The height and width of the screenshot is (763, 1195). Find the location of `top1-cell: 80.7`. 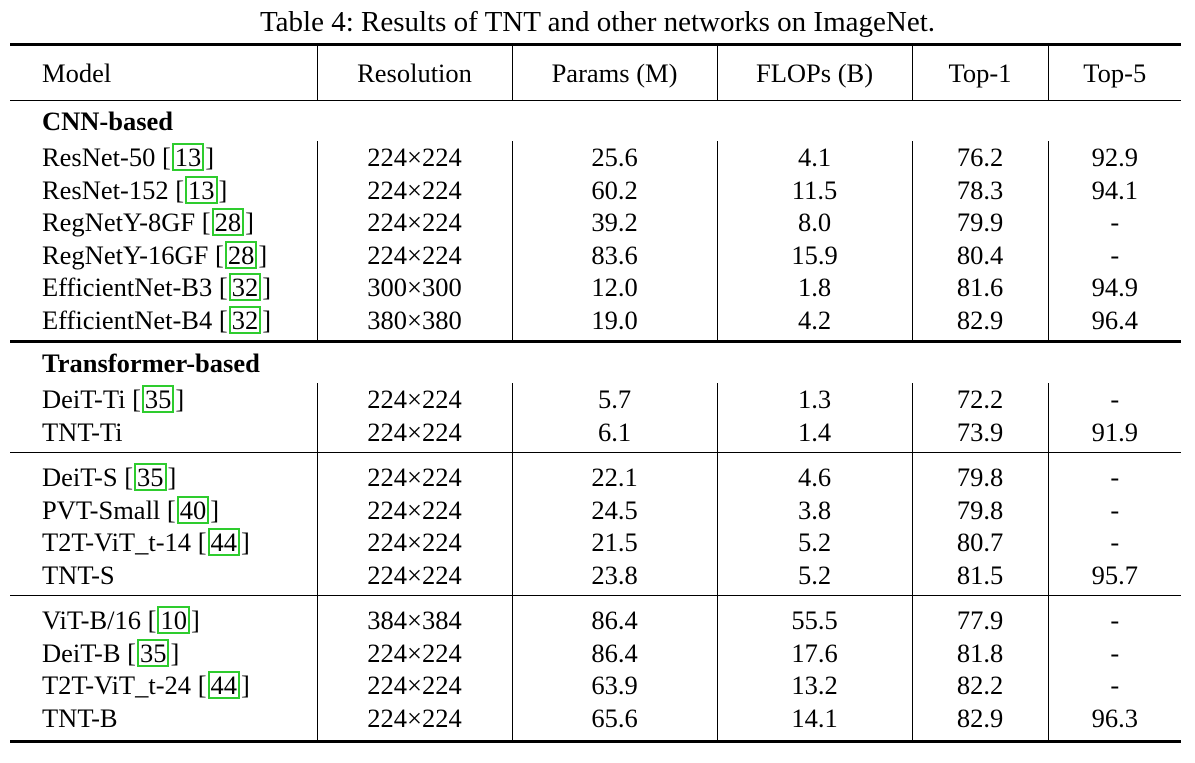

top1-cell: 80.7 is located at coordinates (979, 542).